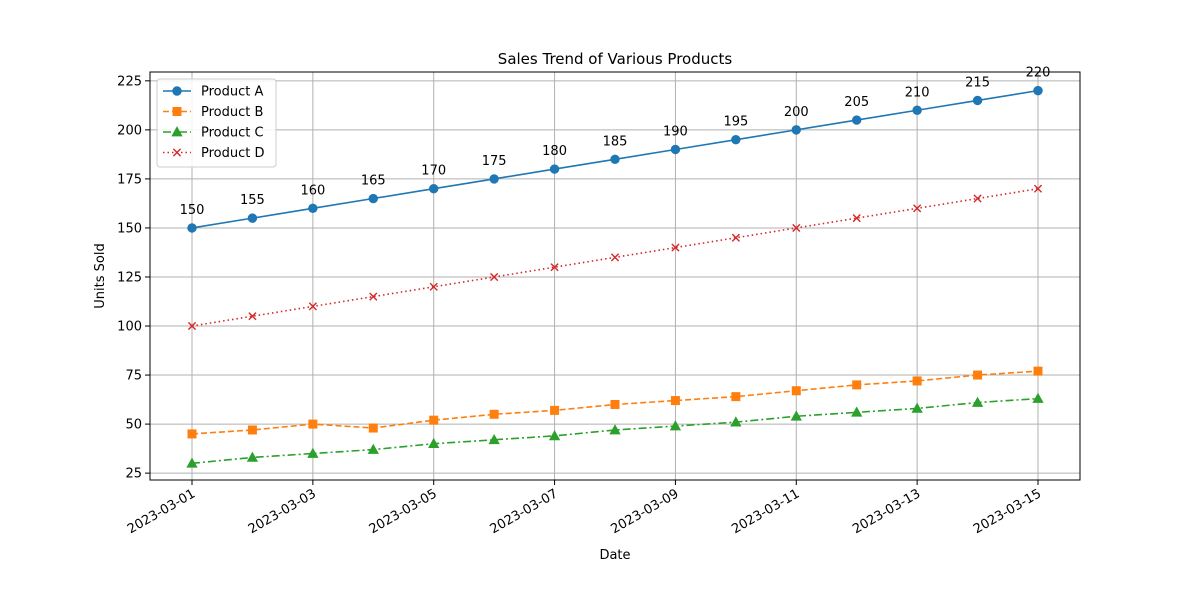  I want to click on data-label-product-a: 205, so click(856, 102).